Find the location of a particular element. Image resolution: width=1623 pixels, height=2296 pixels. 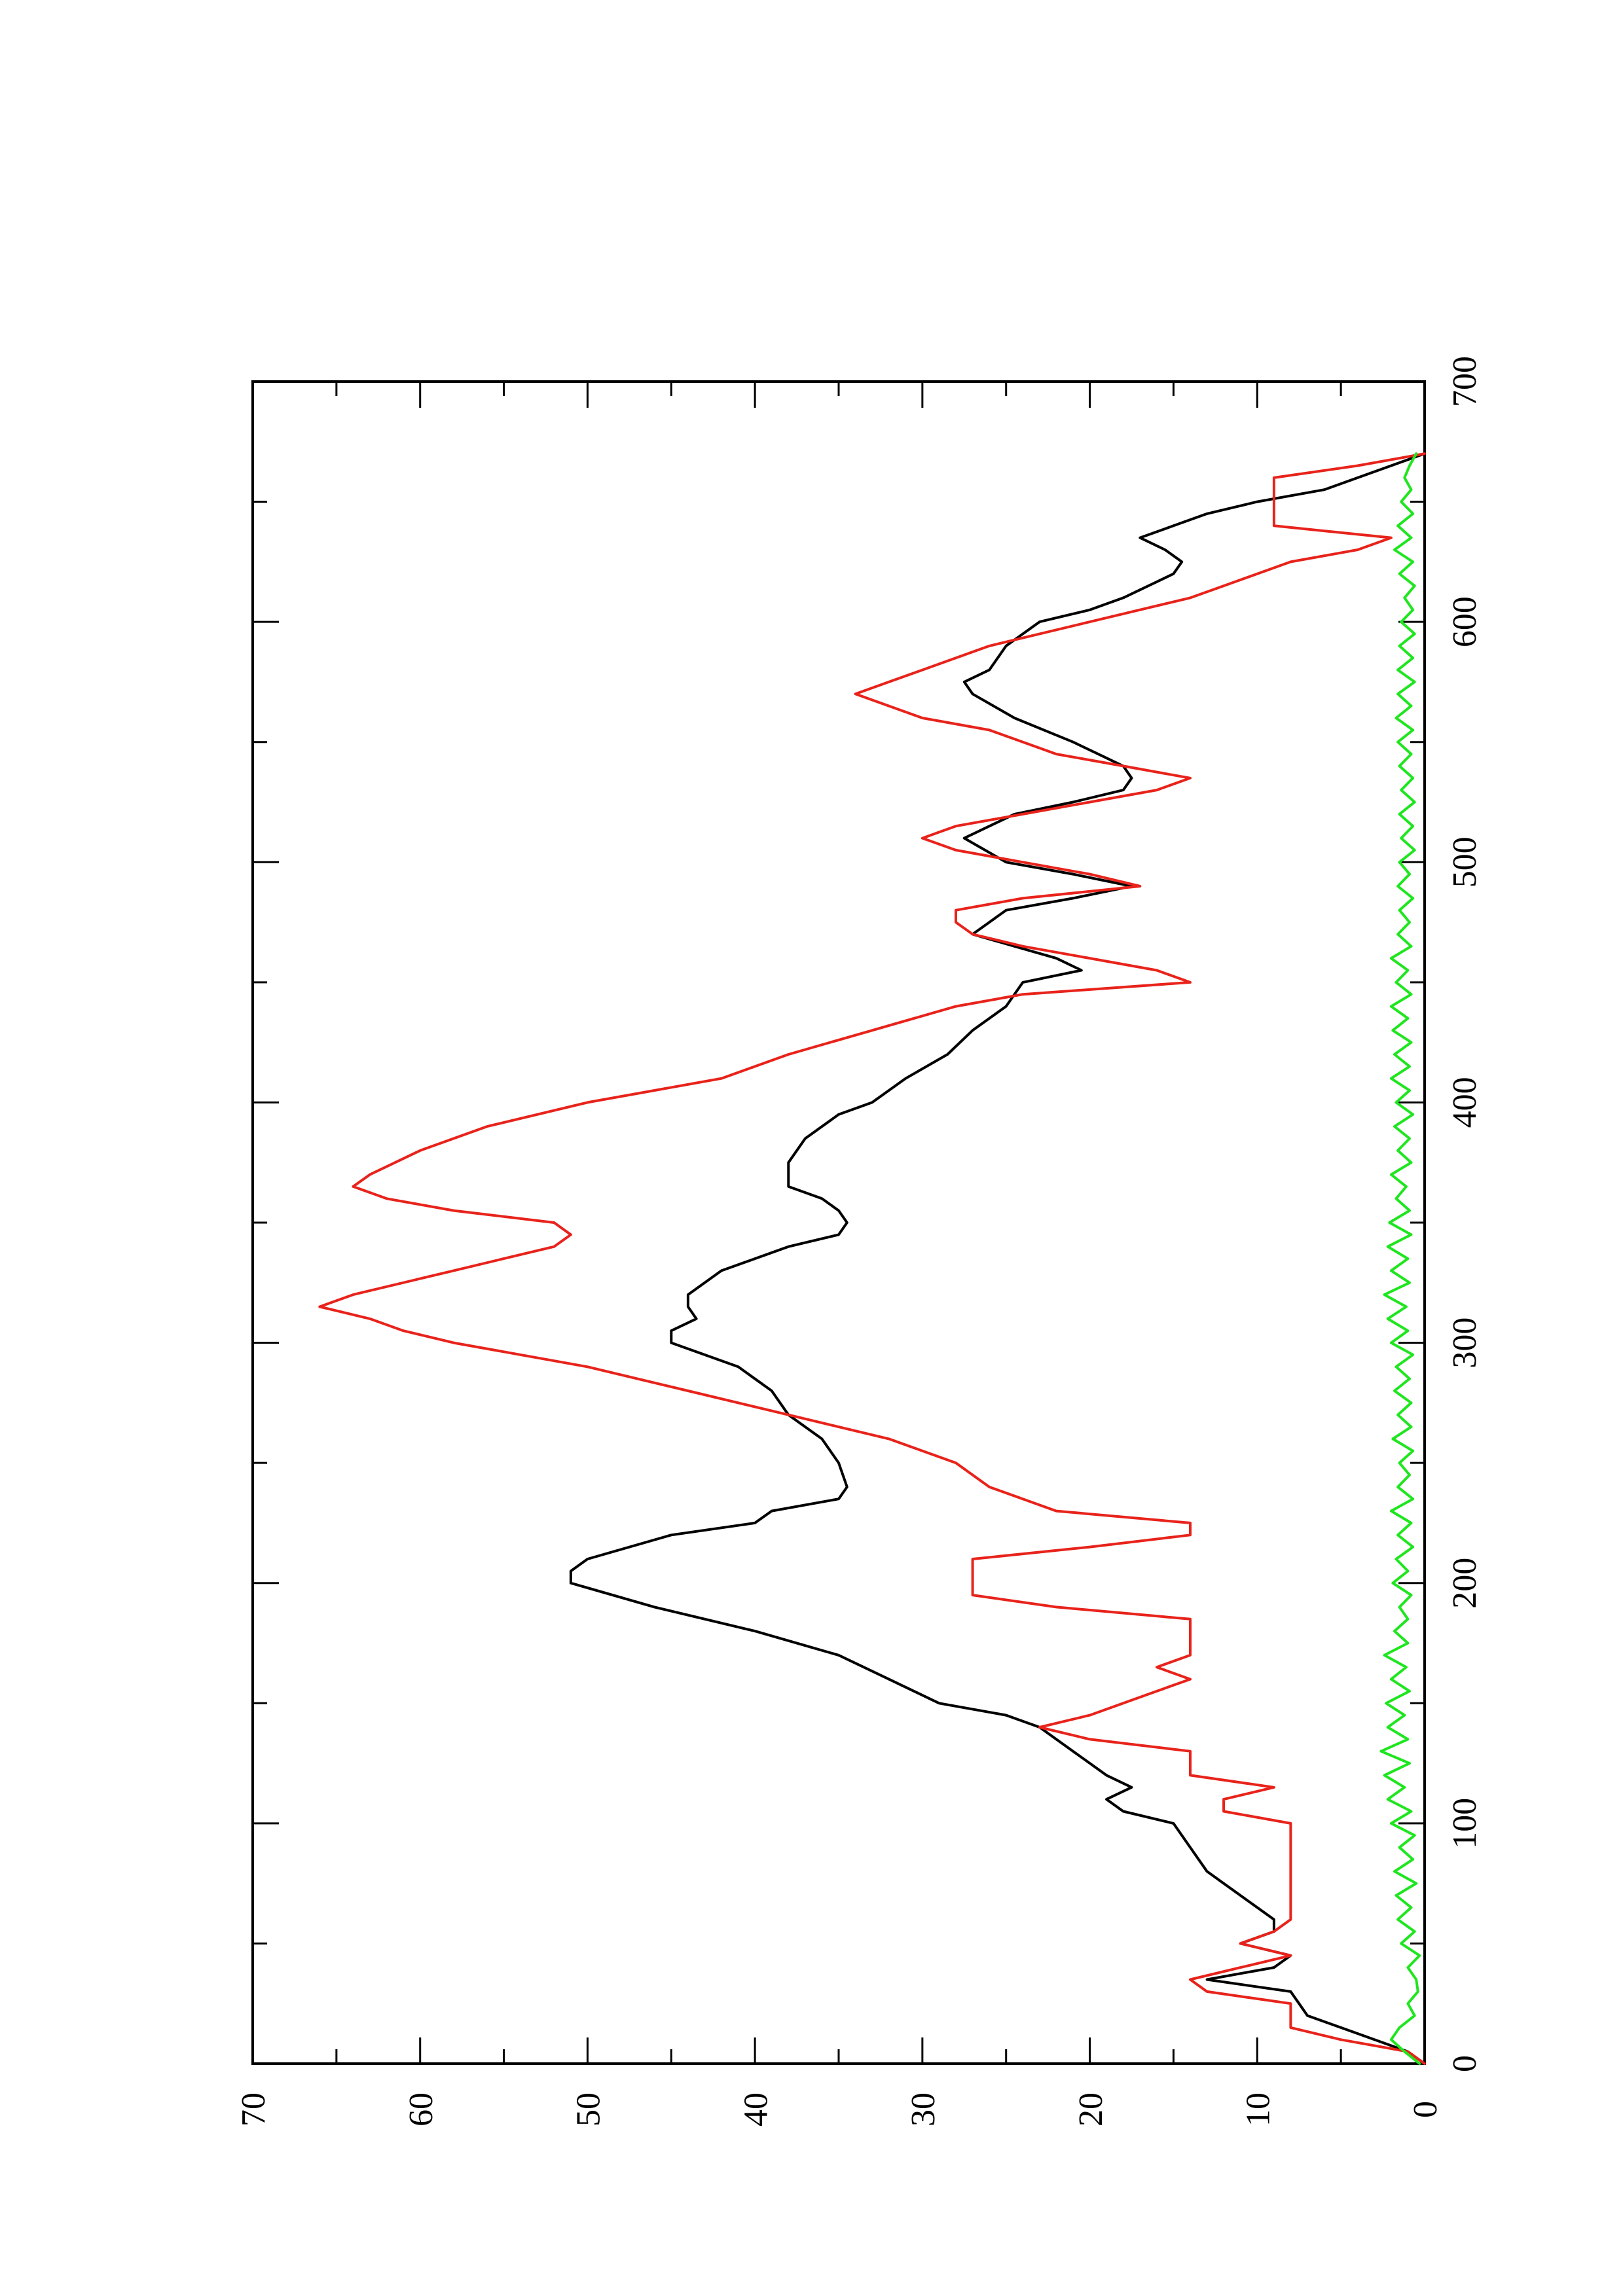

y-tick-label: 0 is located at coordinates (1425, 2109).